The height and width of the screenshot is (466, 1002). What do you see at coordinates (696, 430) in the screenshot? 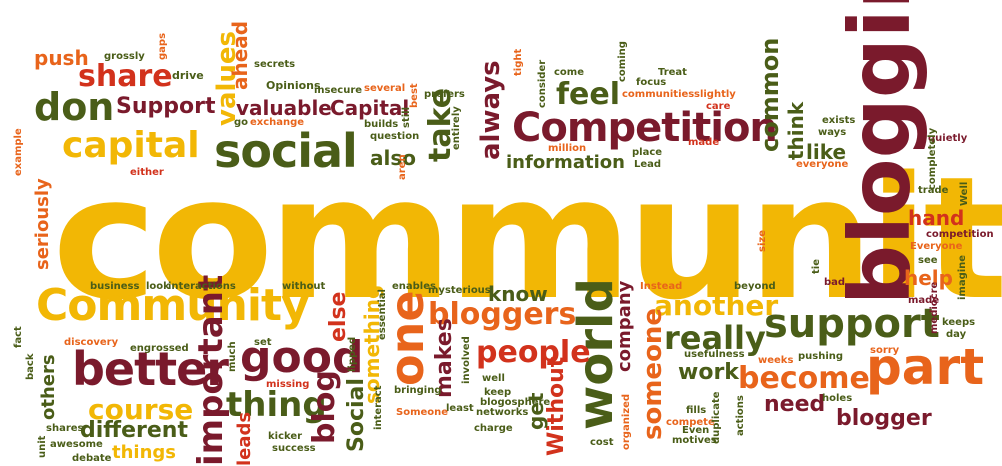
I see `word-even: Even` at bounding box center [696, 430].